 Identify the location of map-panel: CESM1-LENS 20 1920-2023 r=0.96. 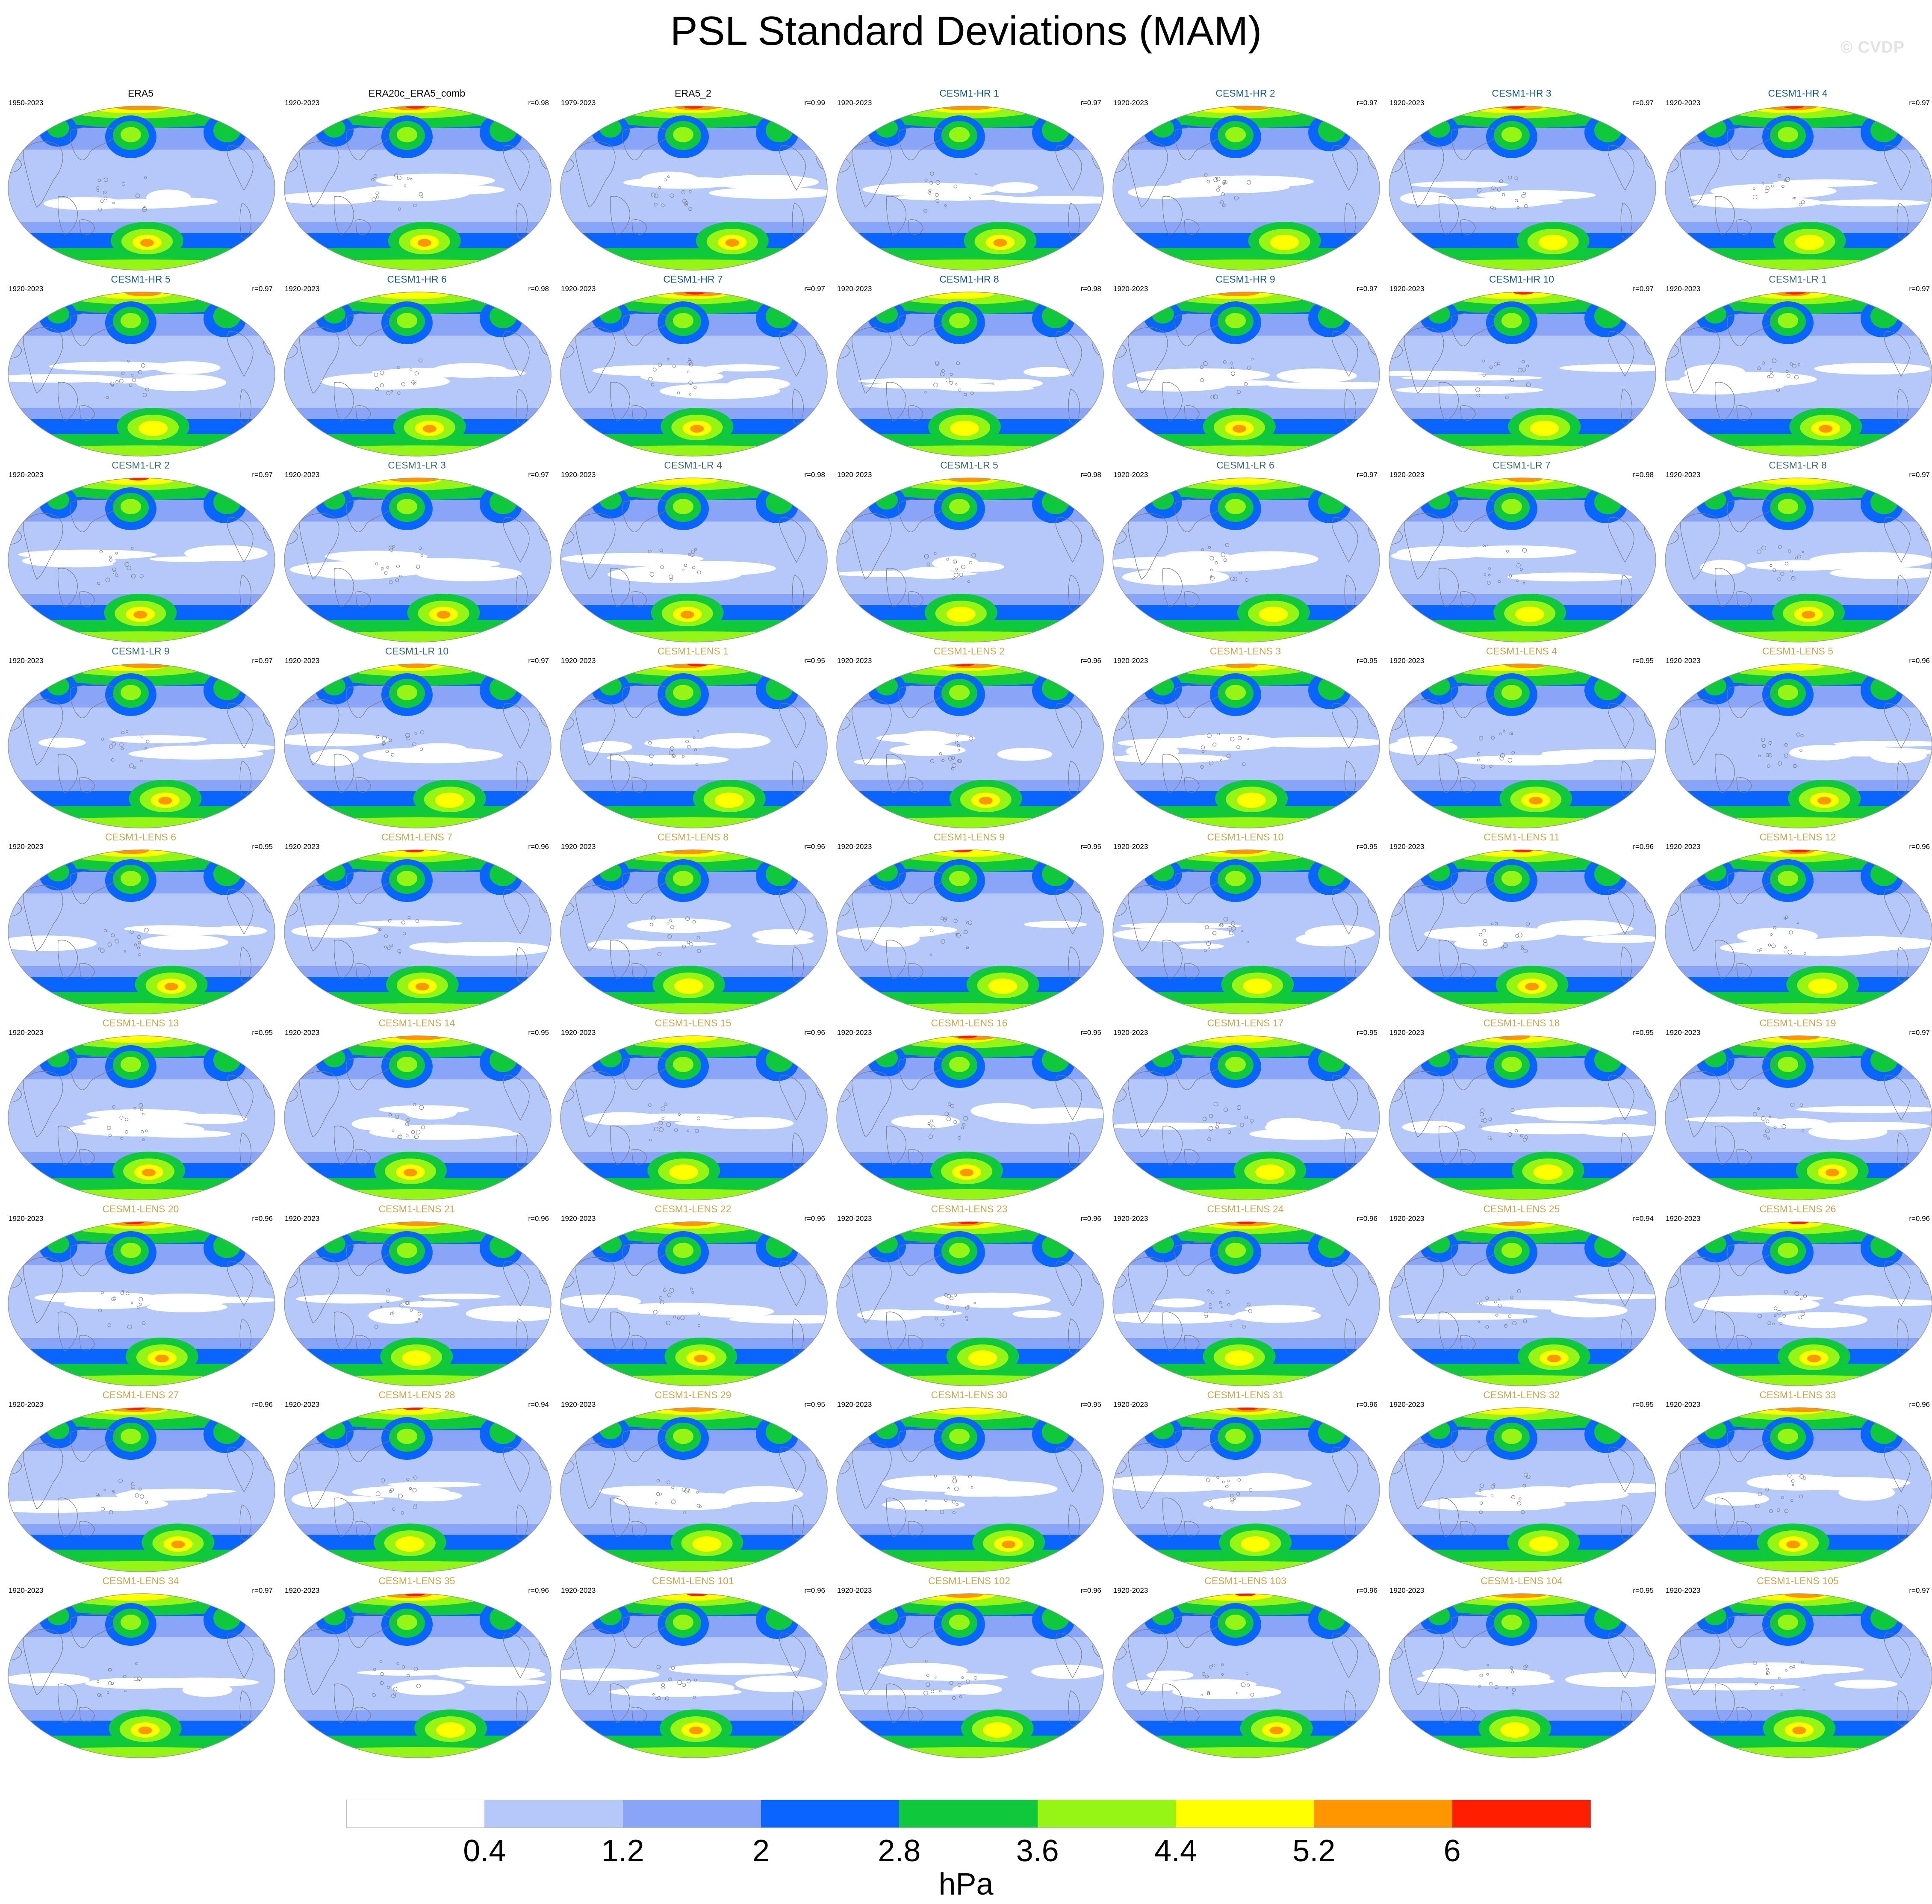
(141, 1296).